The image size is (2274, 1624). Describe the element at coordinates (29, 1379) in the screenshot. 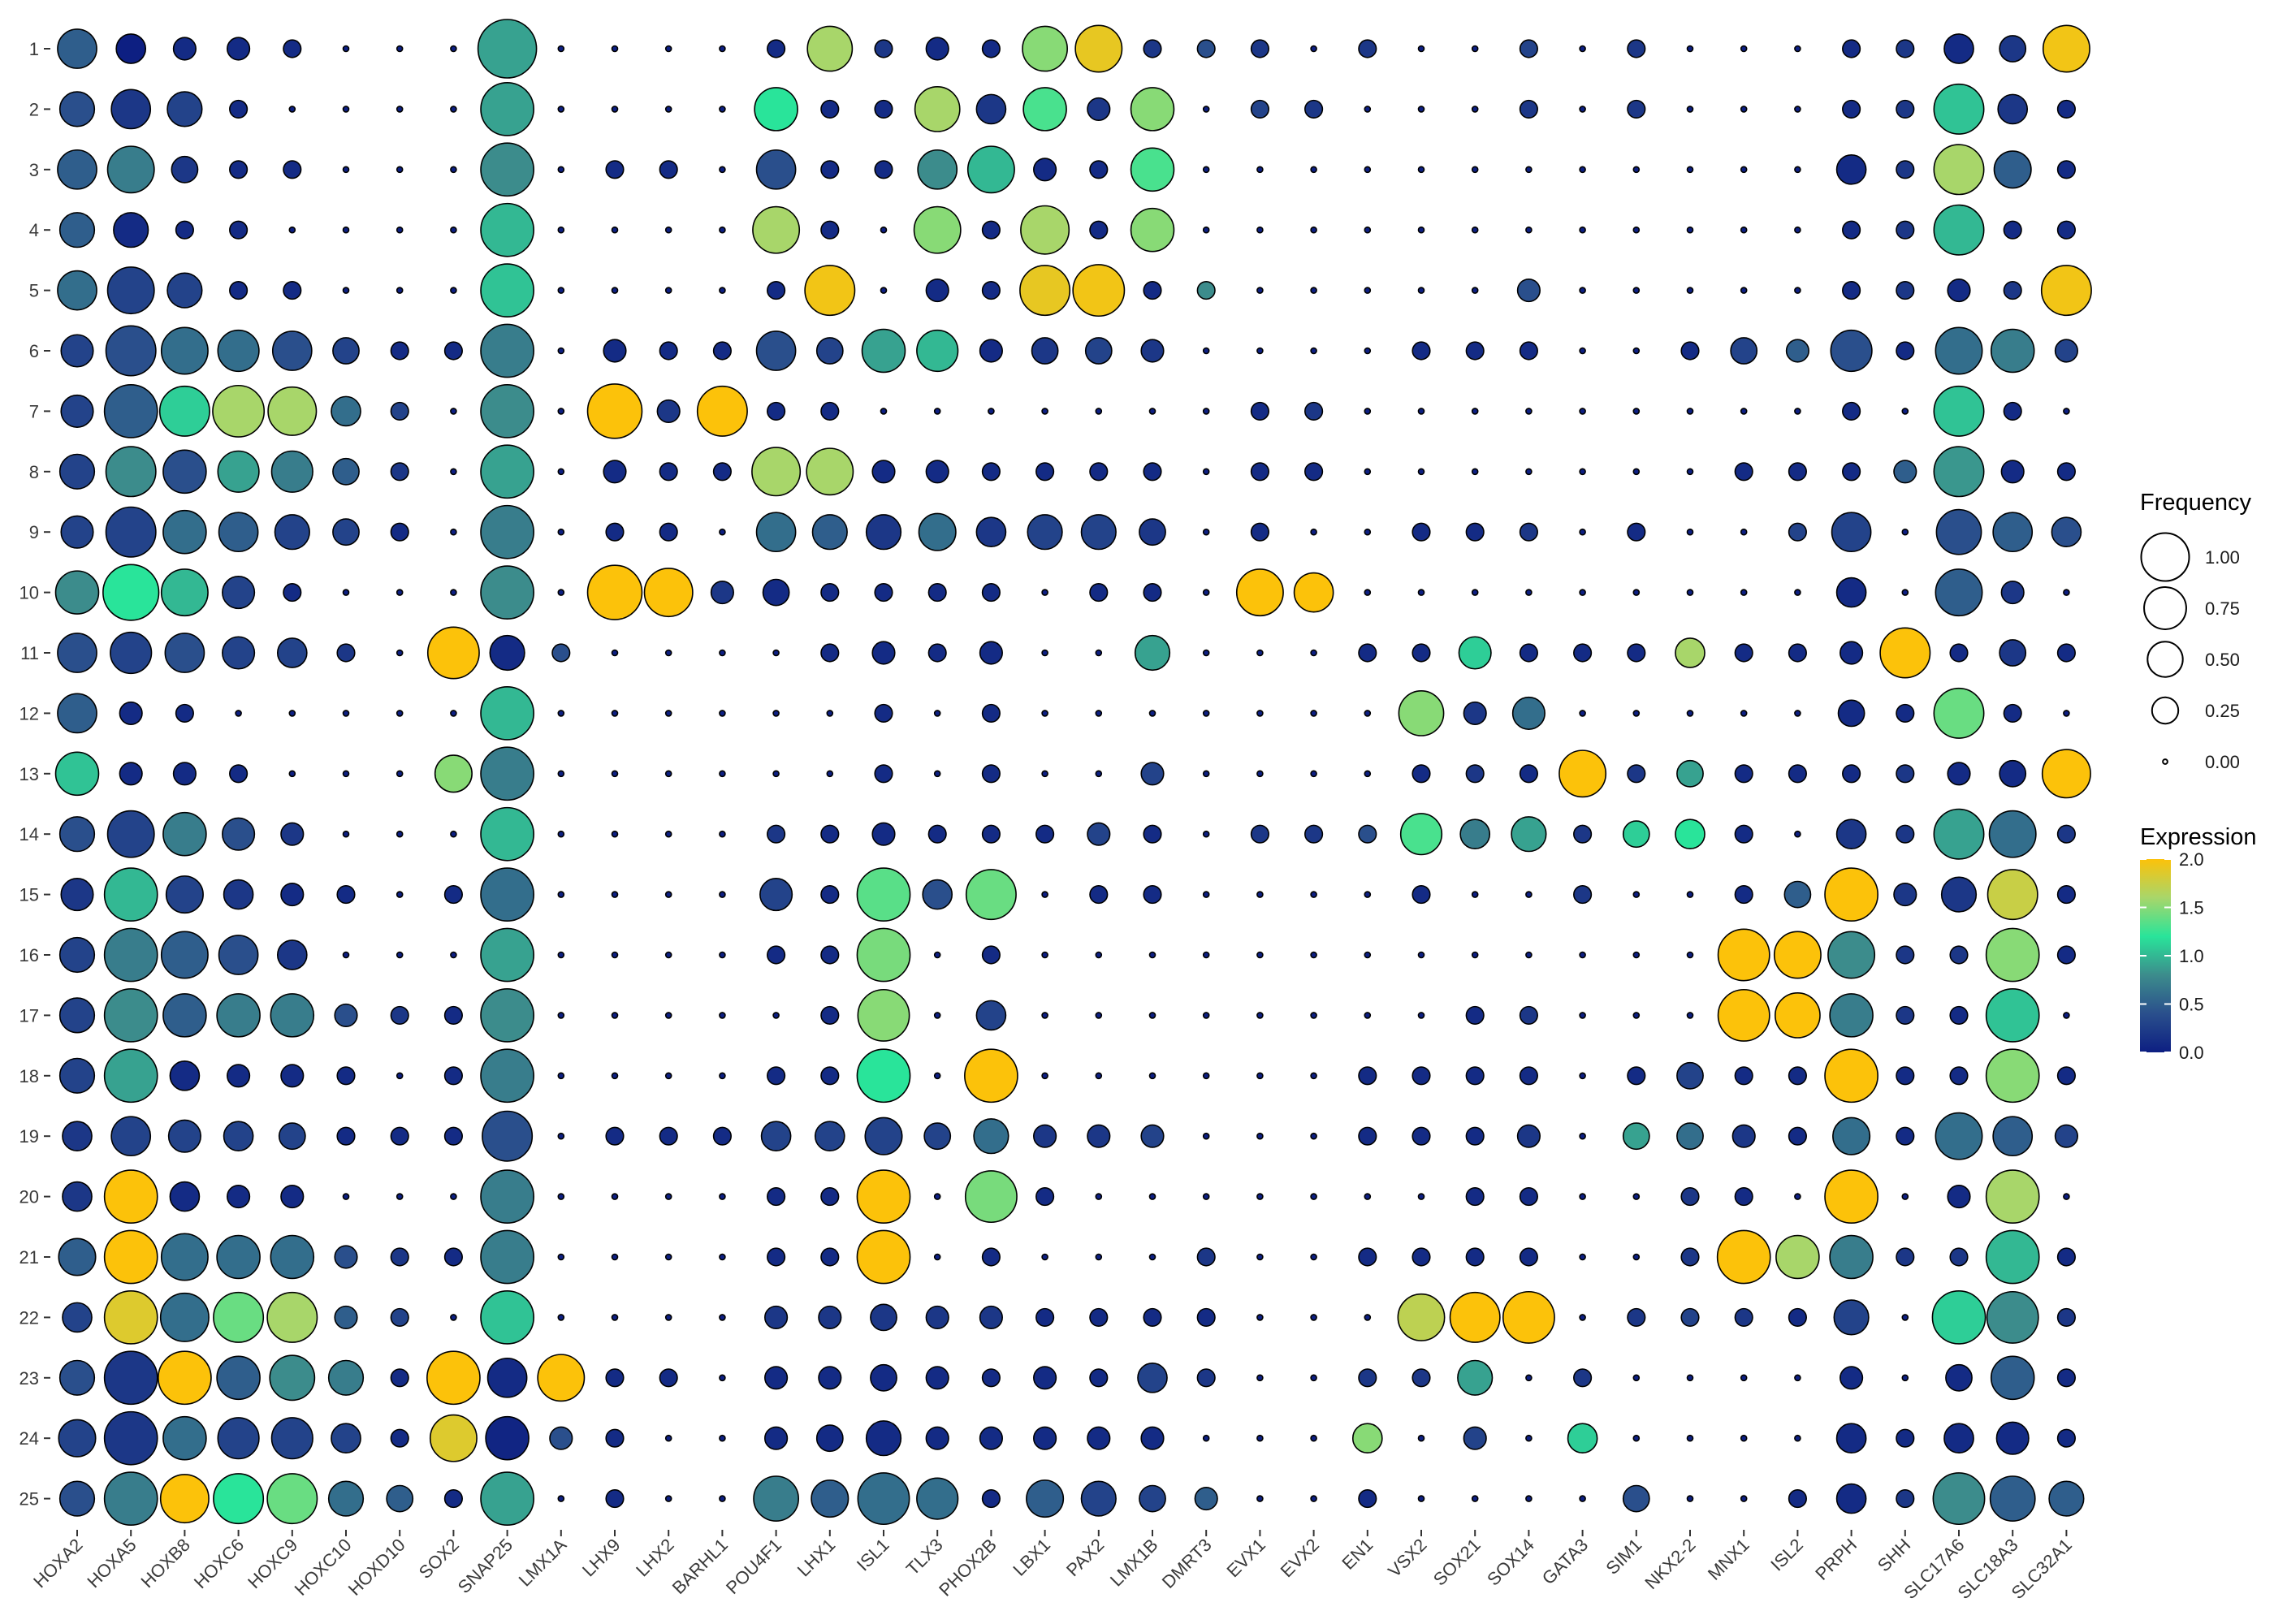

I see `y-tick-label: 23` at that location.